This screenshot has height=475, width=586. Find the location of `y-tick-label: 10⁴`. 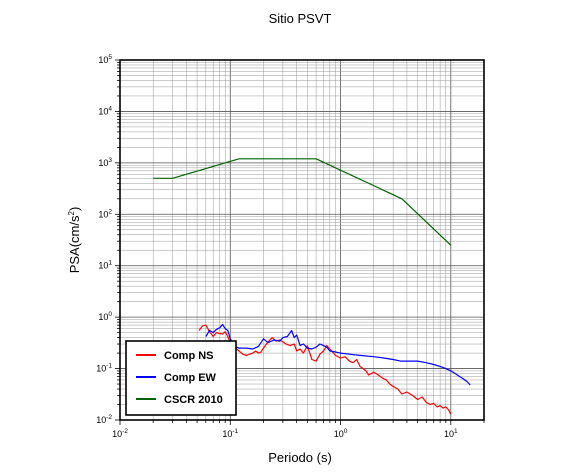

y-tick-label: 10⁴ is located at coordinates (105, 110).